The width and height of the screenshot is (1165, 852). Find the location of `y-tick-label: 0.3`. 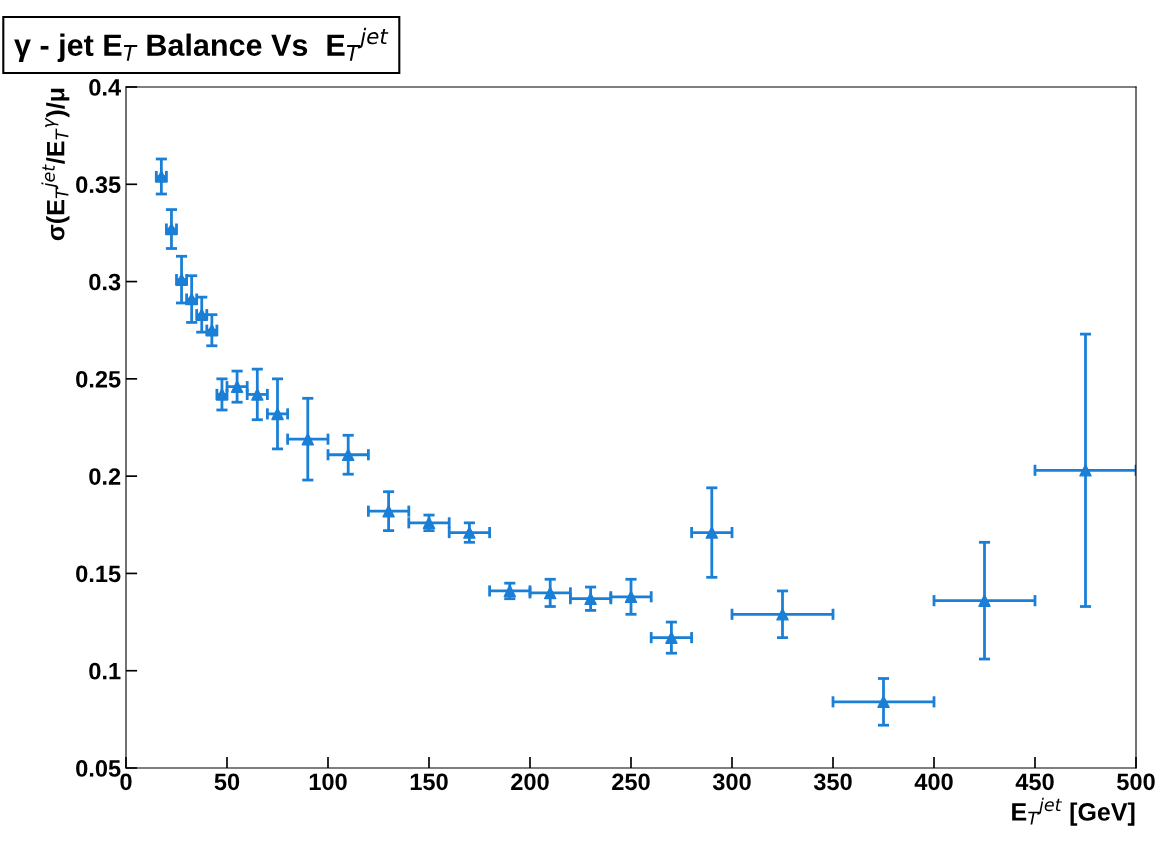

y-tick-label: 0.3 is located at coordinates (105, 282).